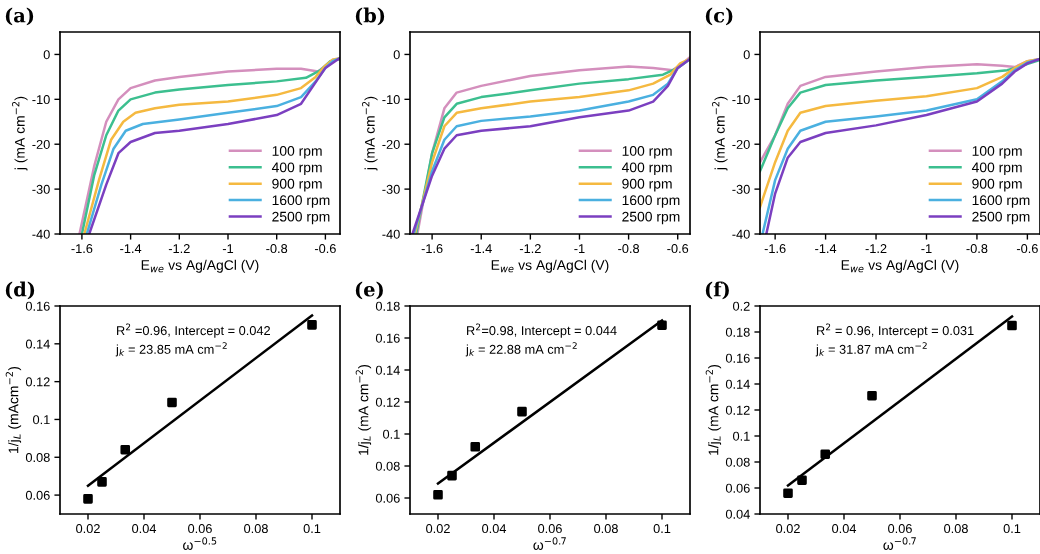  Describe the element at coordinates (719, 16) in the screenshot. I see `chart-title: (c)` at that location.